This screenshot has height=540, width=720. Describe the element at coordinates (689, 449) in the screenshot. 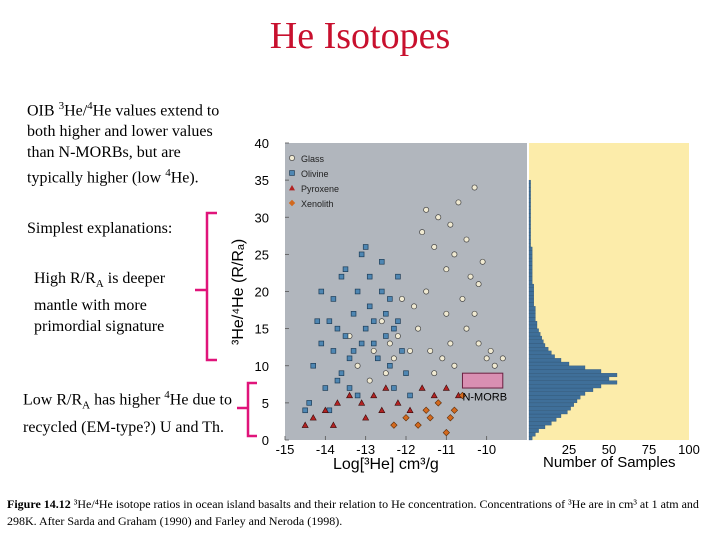

I see `histogram-tick-label: 100` at that location.